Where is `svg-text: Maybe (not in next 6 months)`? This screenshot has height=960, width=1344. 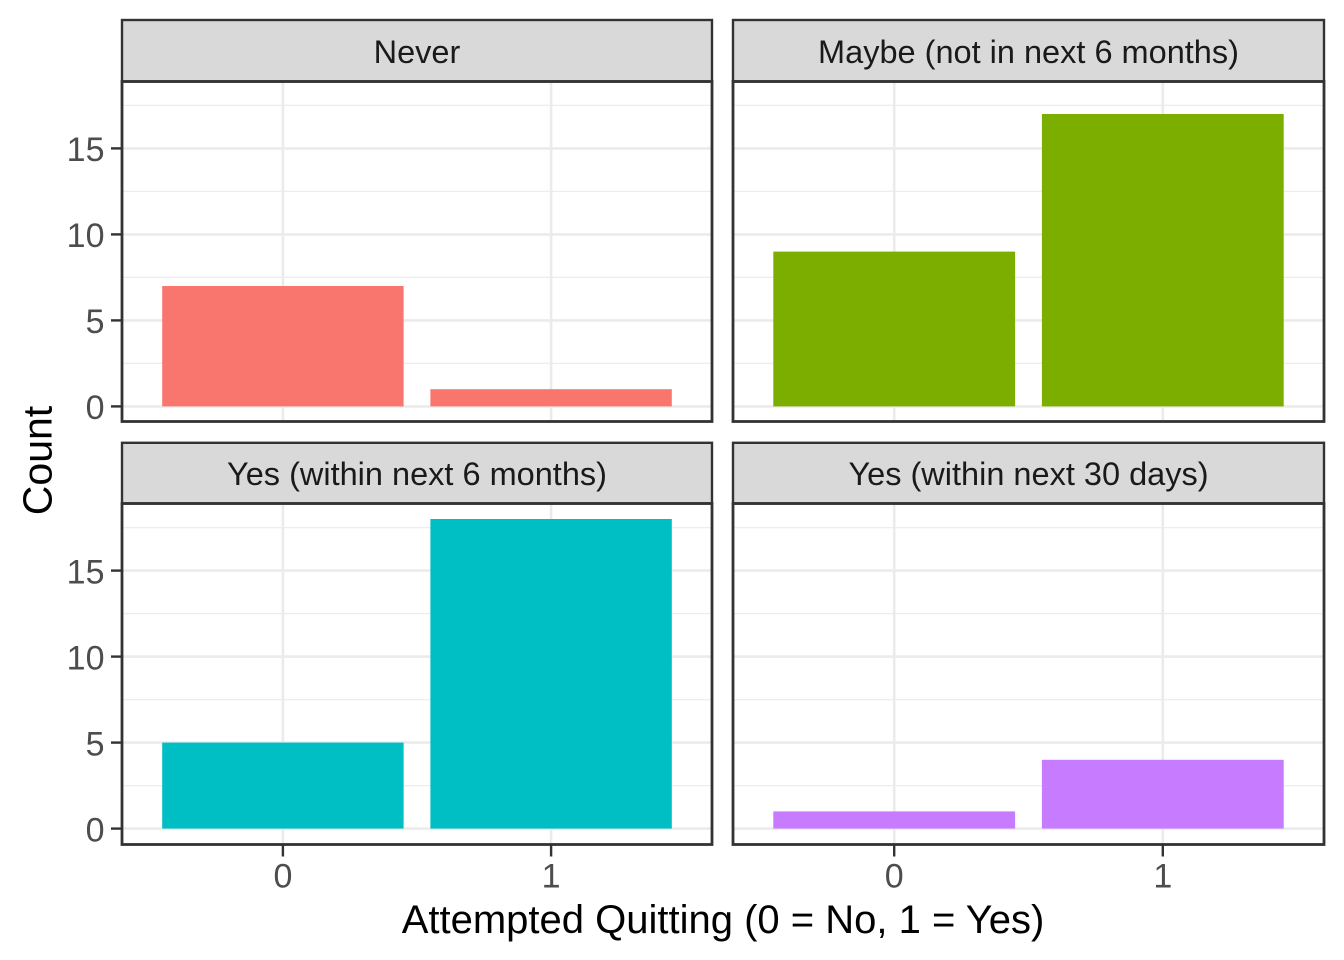
svg-text: Maybe (not in next 6 months) is located at coordinates (1028, 52).